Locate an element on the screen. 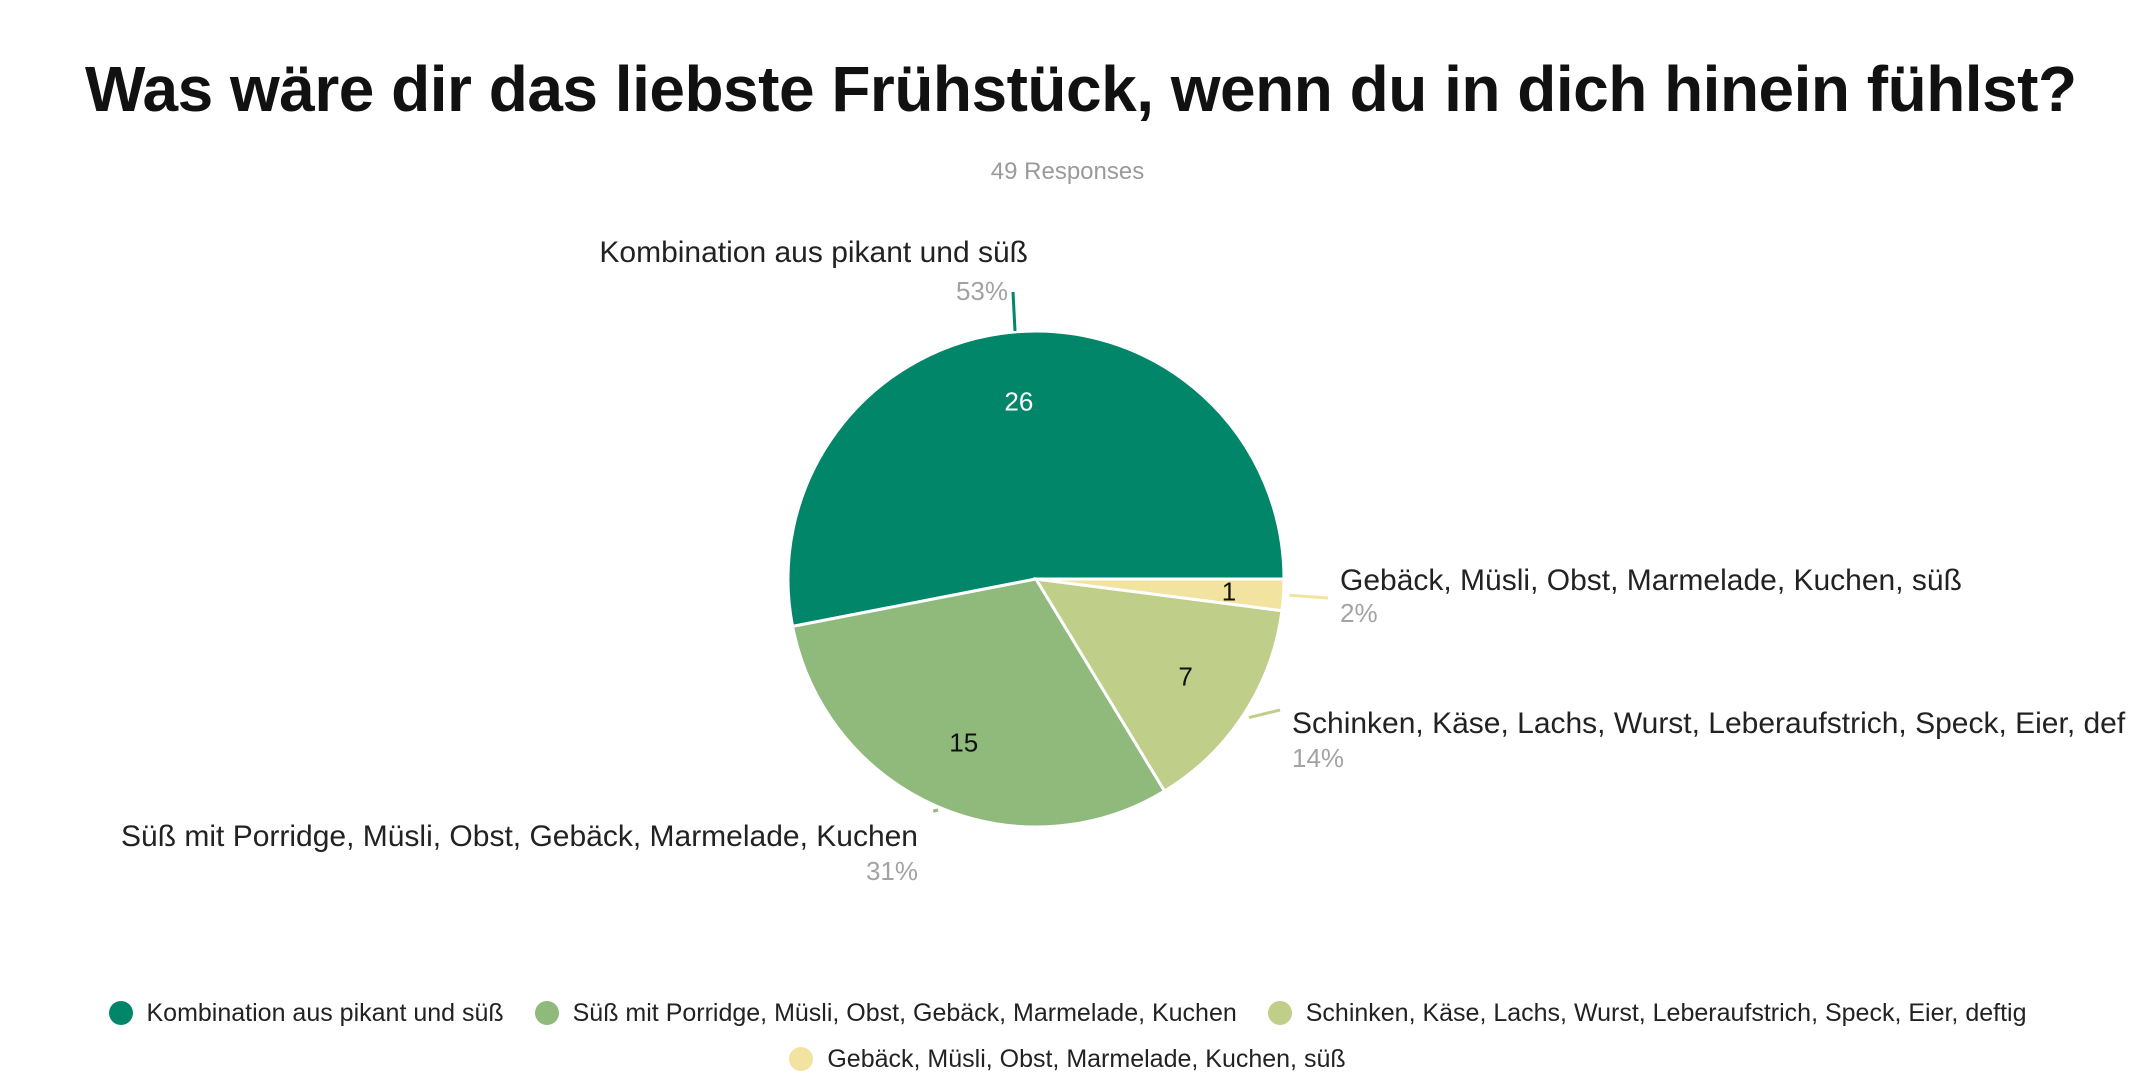 The image size is (2135, 1081). slice-value-label: 7 is located at coordinates (1185, 676).